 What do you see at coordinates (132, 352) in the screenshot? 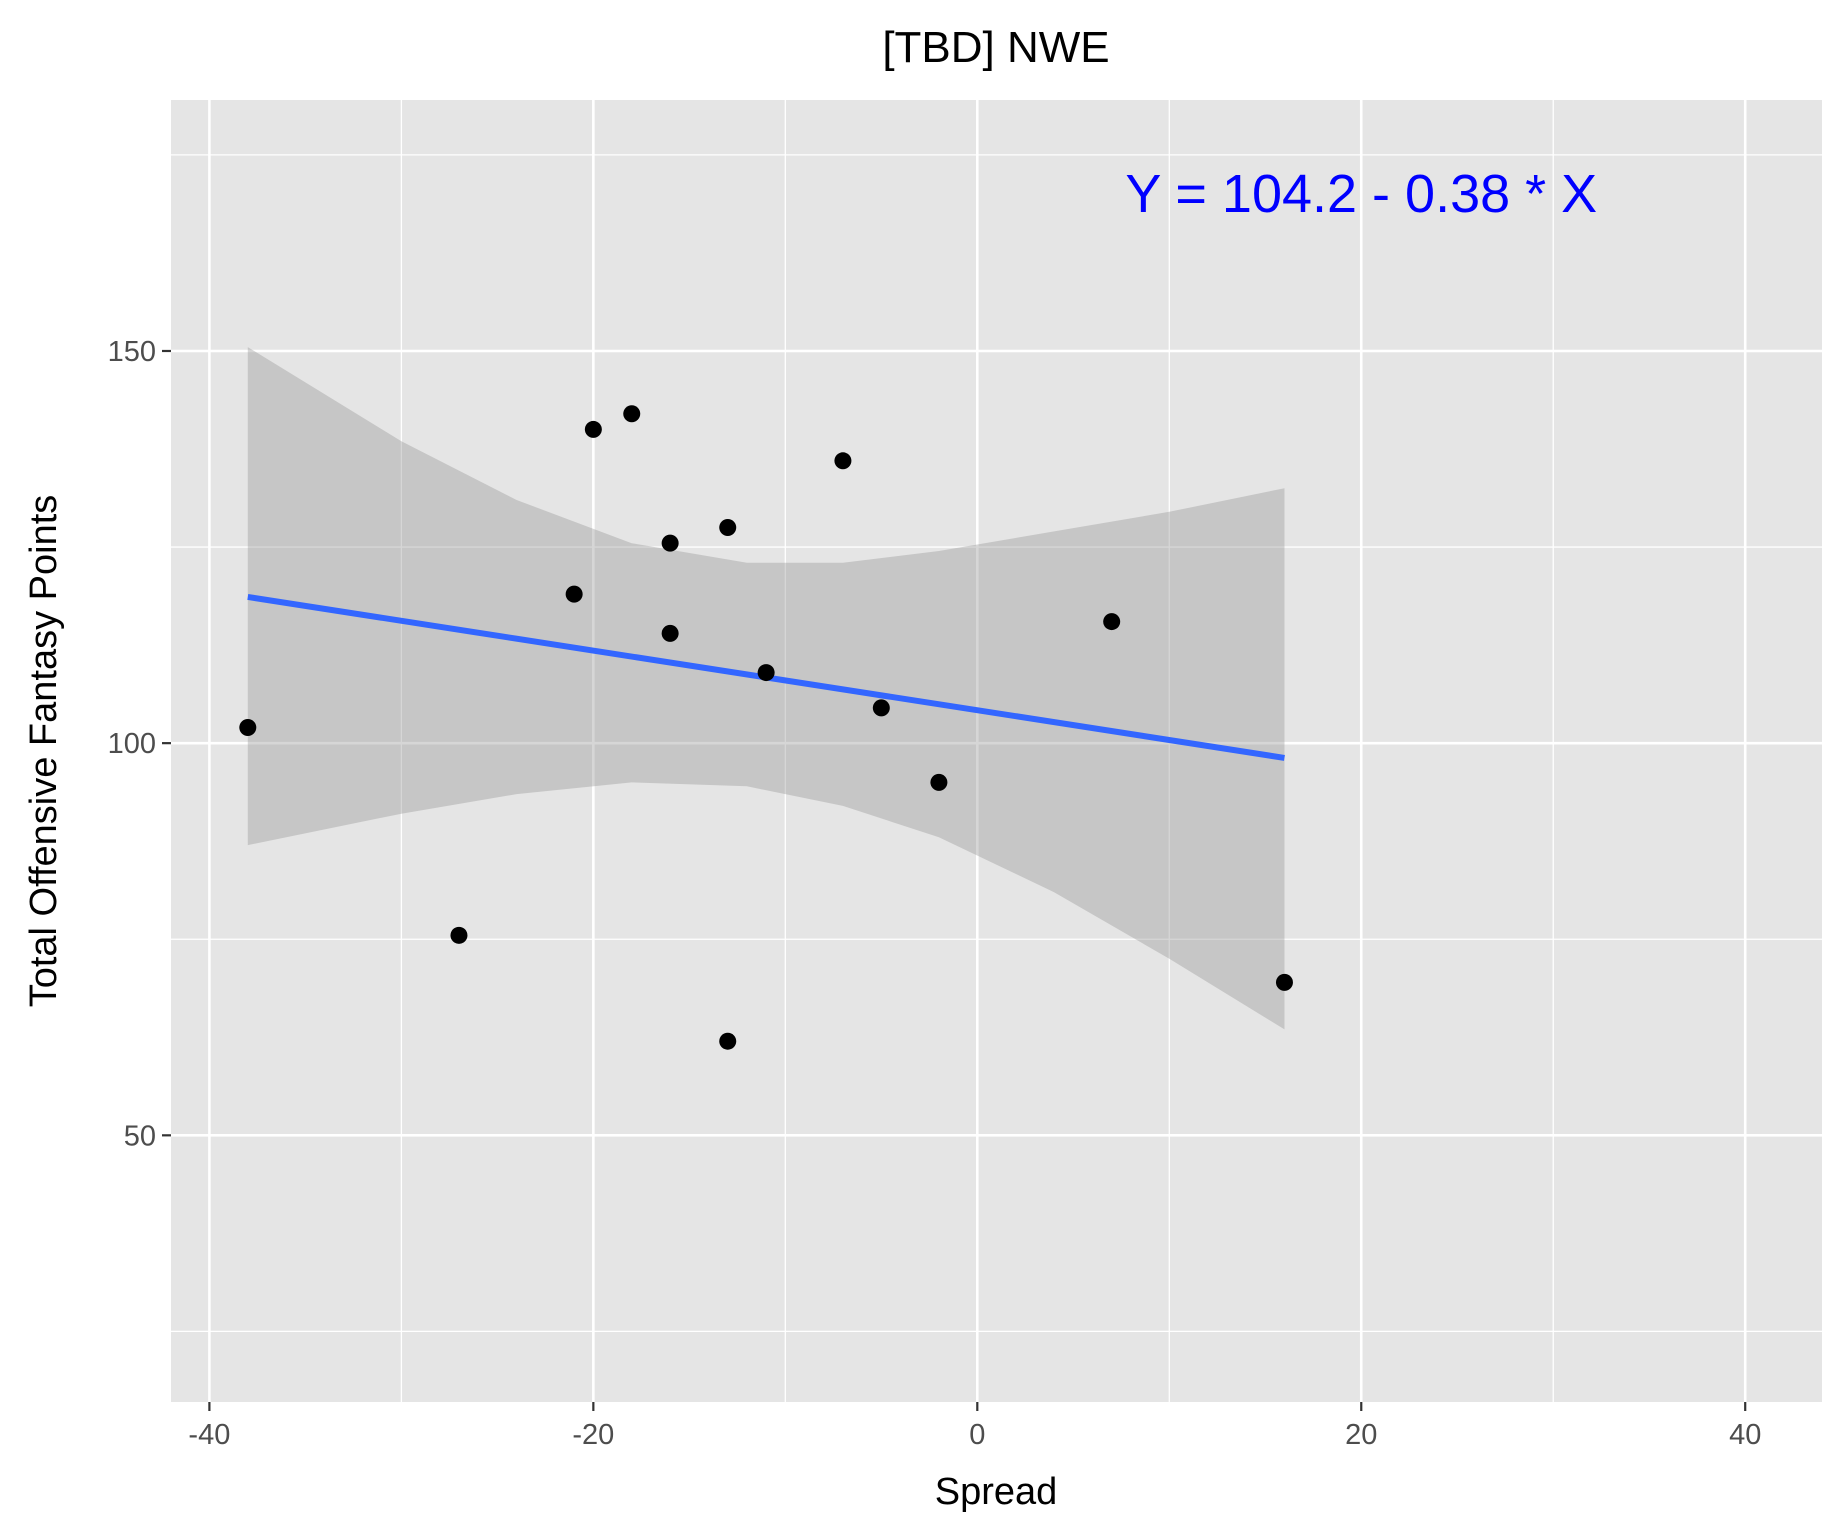
I see `y-tick-label: 150` at bounding box center [132, 352].